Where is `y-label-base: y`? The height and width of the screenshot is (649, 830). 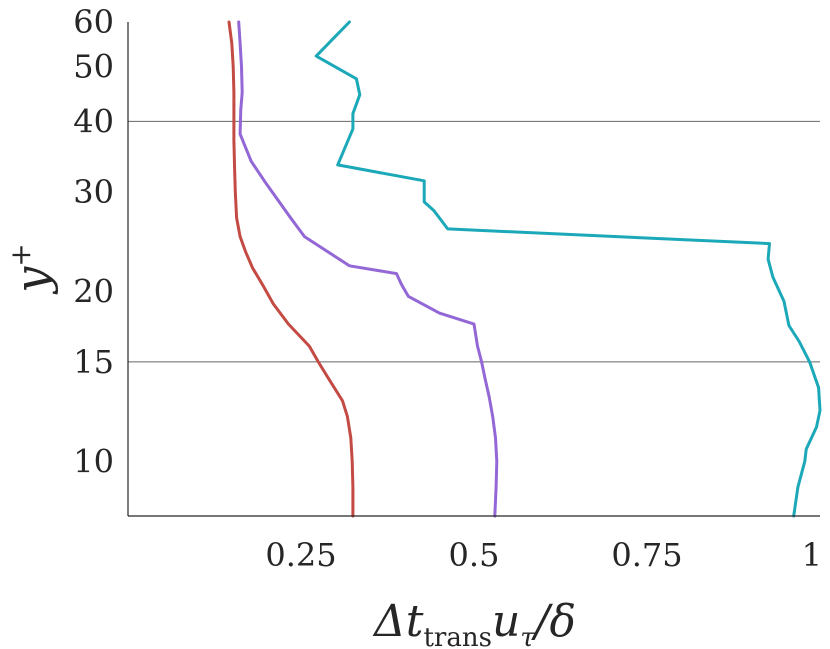
y-label-base: y is located at coordinates (32, 280).